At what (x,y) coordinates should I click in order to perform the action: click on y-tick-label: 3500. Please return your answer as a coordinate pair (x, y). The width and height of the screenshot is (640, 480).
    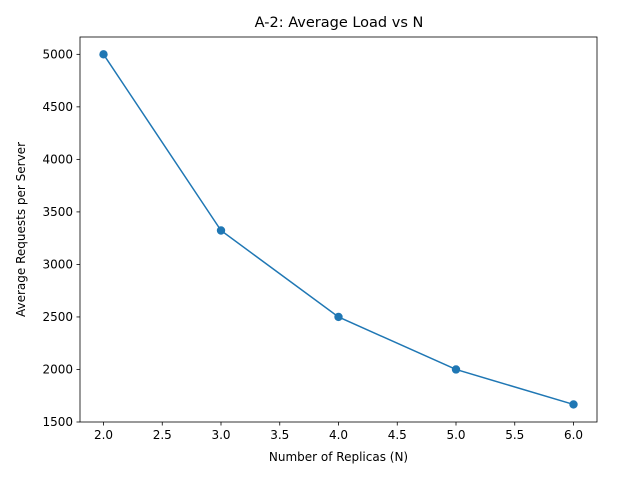
    Looking at the image, I should click on (57, 212).